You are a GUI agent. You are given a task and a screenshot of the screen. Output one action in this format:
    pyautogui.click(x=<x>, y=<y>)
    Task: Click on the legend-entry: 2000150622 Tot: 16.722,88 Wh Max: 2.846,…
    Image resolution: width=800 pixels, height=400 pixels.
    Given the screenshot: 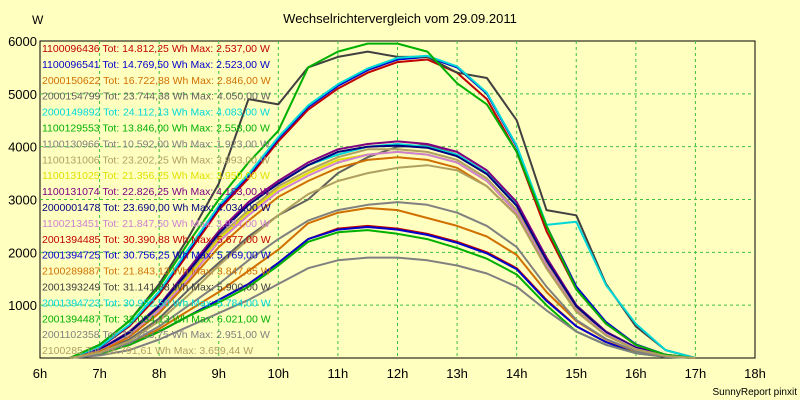 What is the action you would take?
    pyautogui.click(x=156, y=81)
    